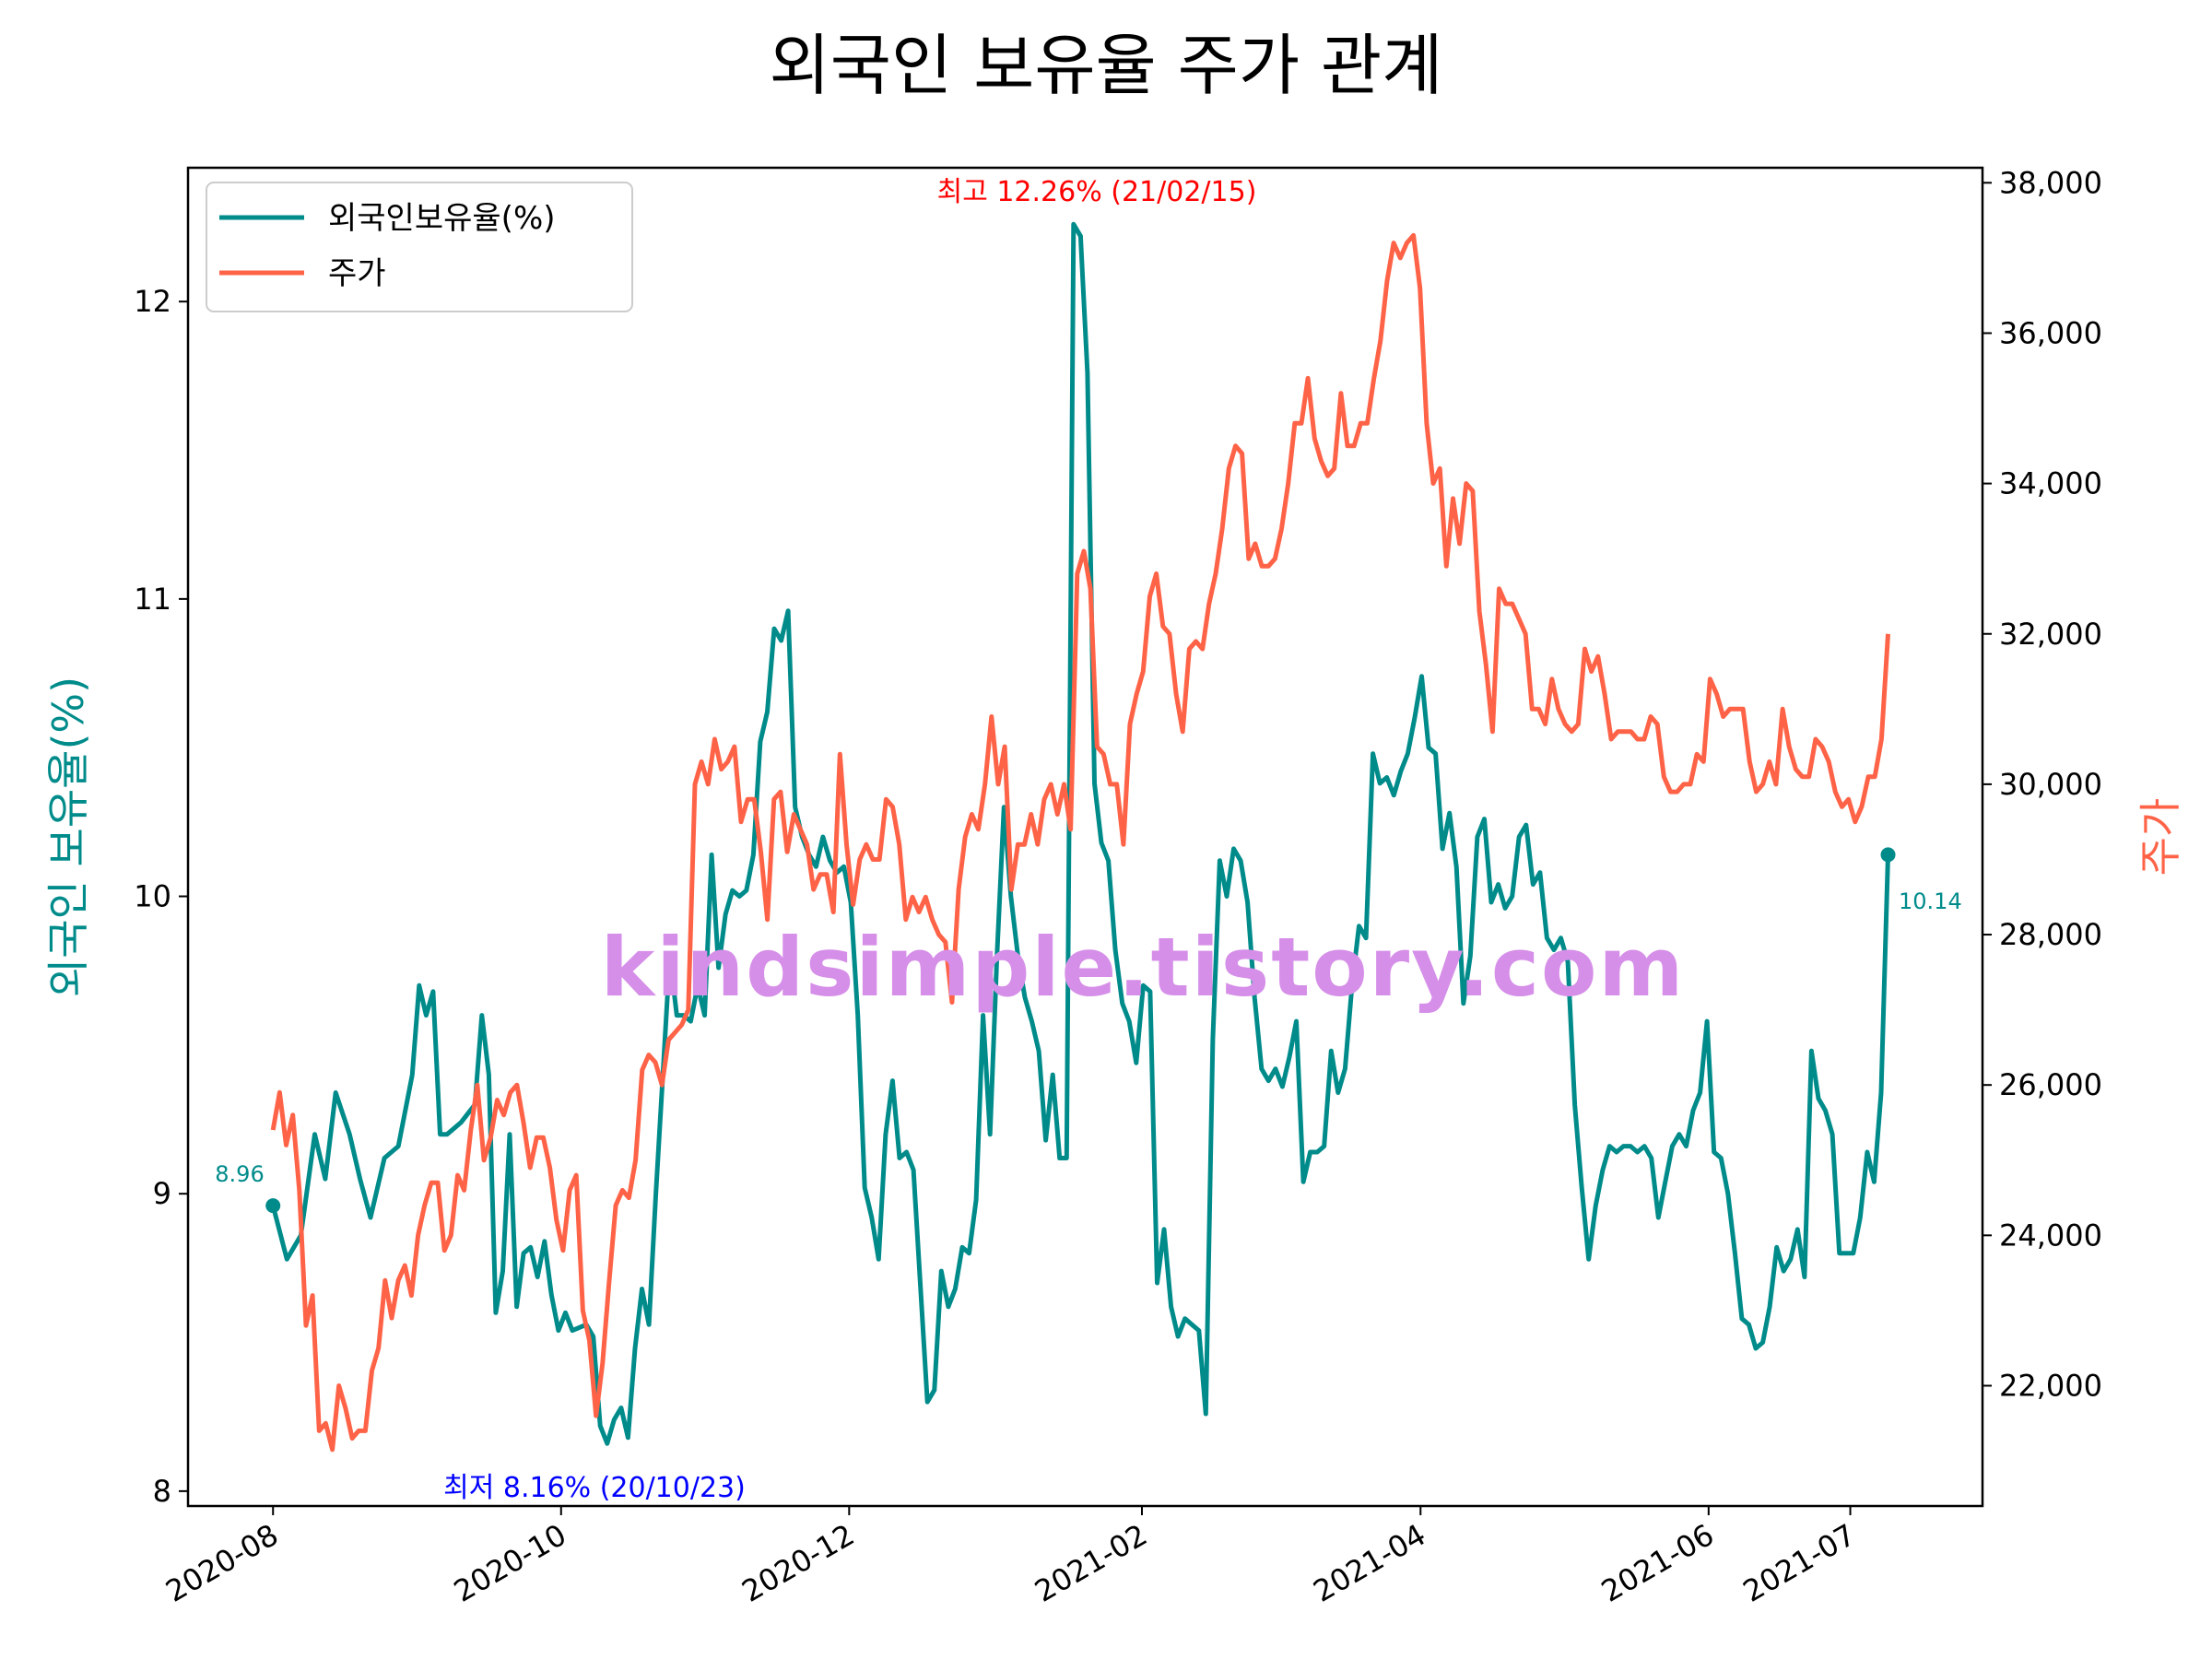  I want to click on y-right-tick-label: 30,000, so click(2050, 784).